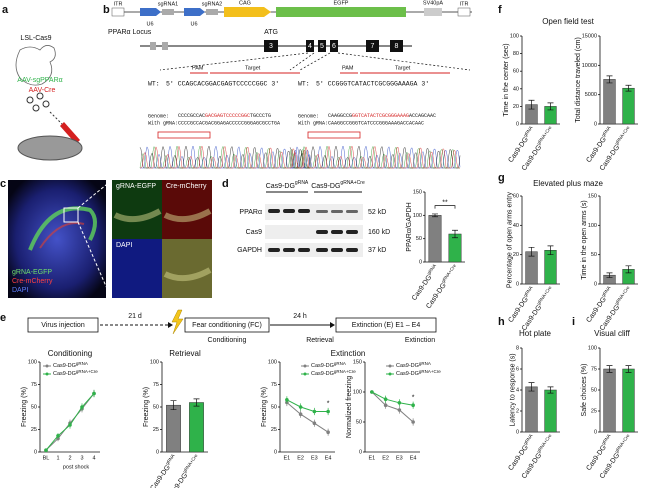 This screenshot has height=488, width=650. Describe the element at coordinates (433, 12) in the screenshot. I see `sv40pa` at that location.